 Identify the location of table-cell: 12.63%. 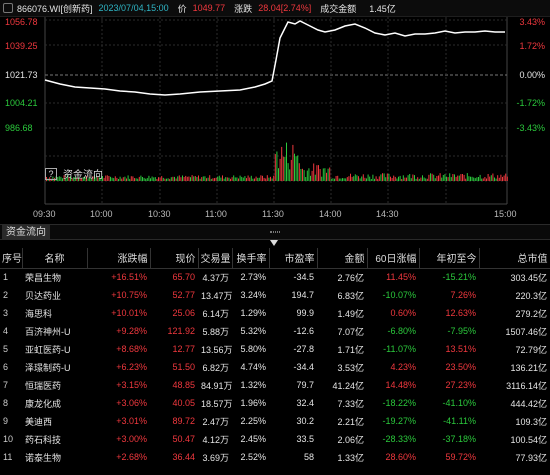
(460, 313).